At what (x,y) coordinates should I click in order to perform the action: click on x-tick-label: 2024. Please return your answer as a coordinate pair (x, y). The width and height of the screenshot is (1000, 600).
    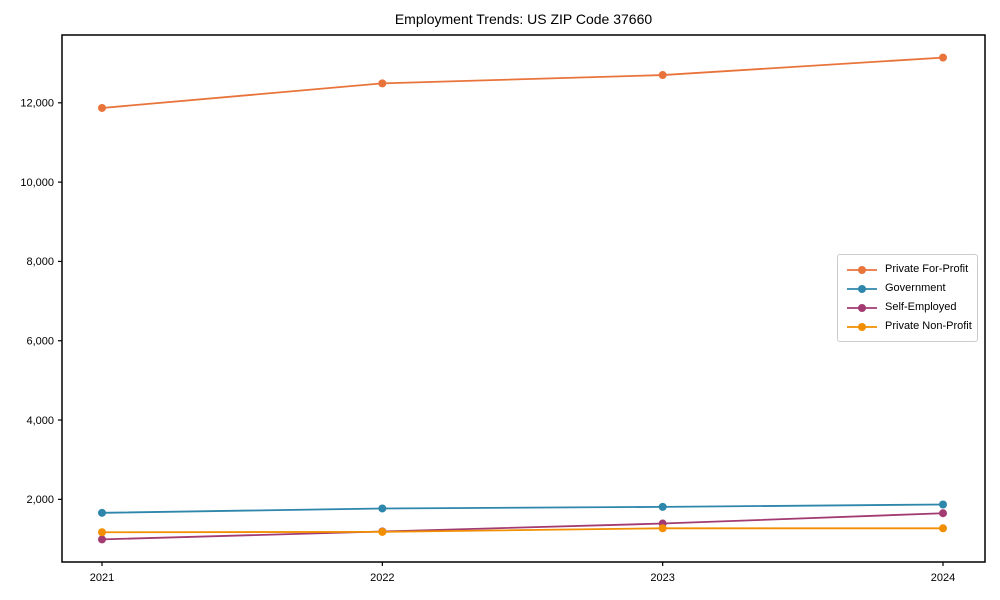
    Looking at the image, I should click on (943, 578).